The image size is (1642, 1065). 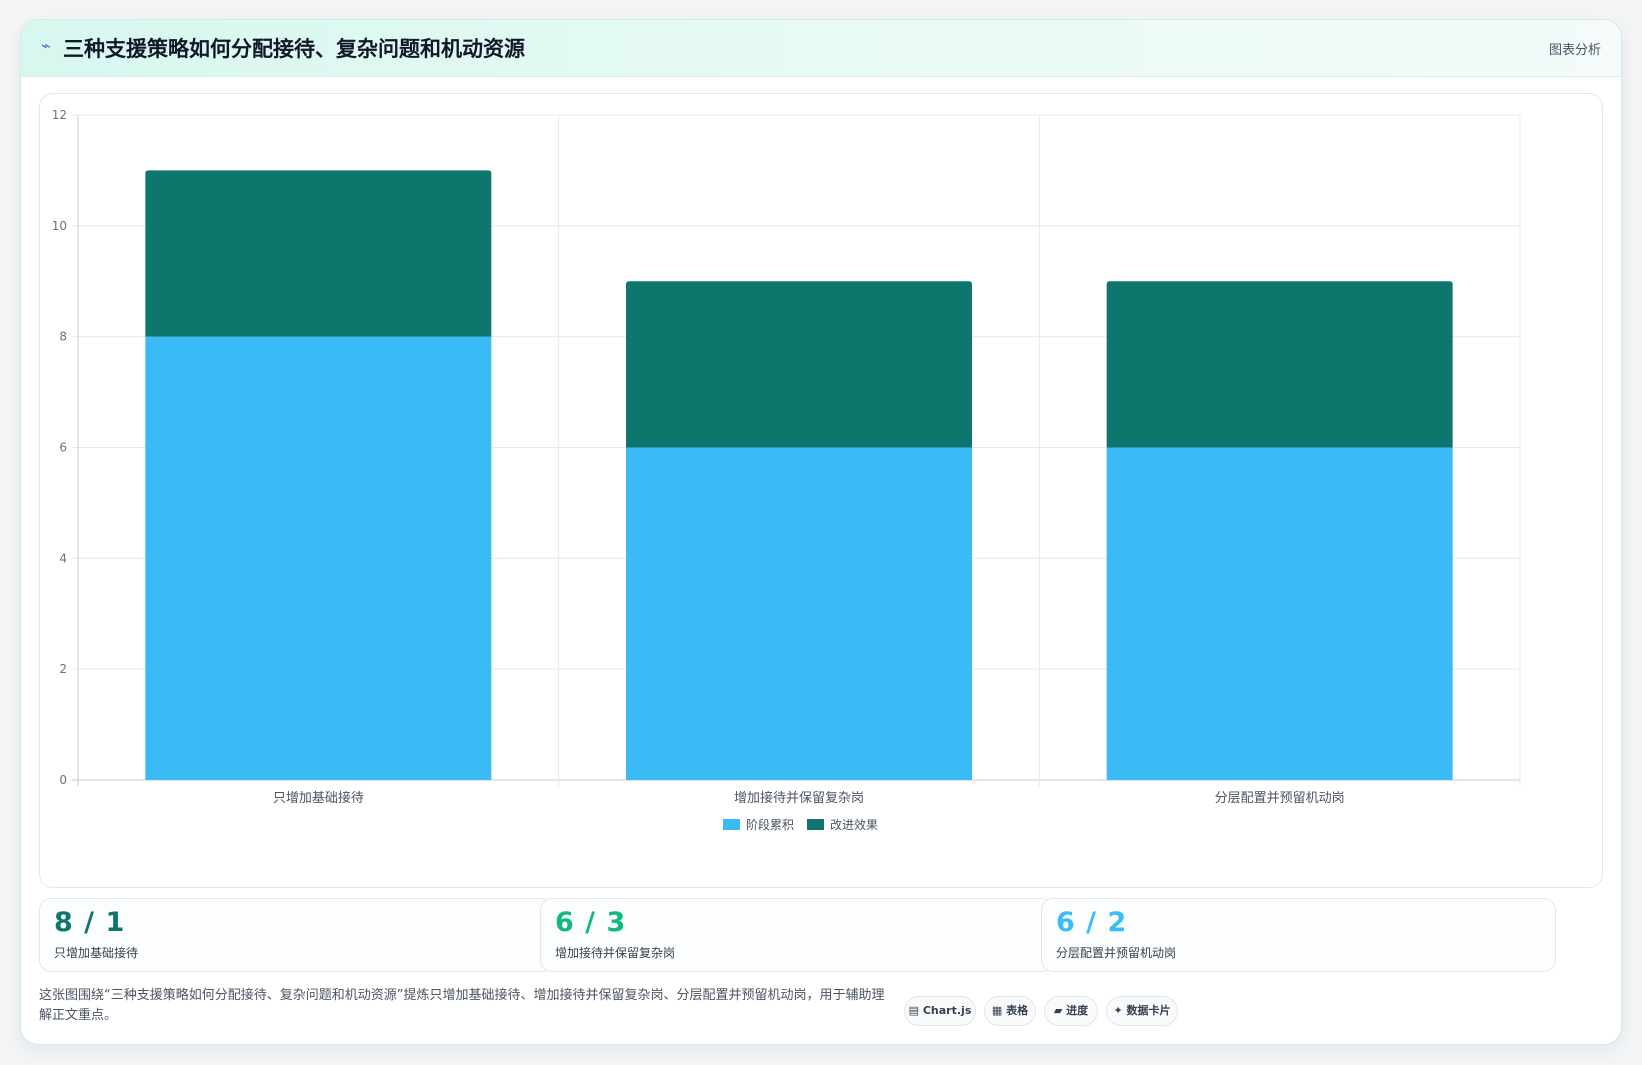 I want to click on legend-label: 阶段累积, so click(x=770, y=824).